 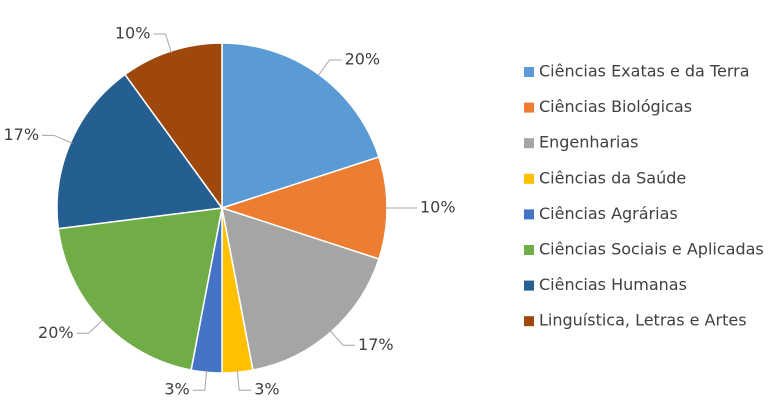 What do you see at coordinates (644, 71) in the screenshot?
I see `legend-label: Ciências Exatas e da Terra` at bounding box center [644, 71].